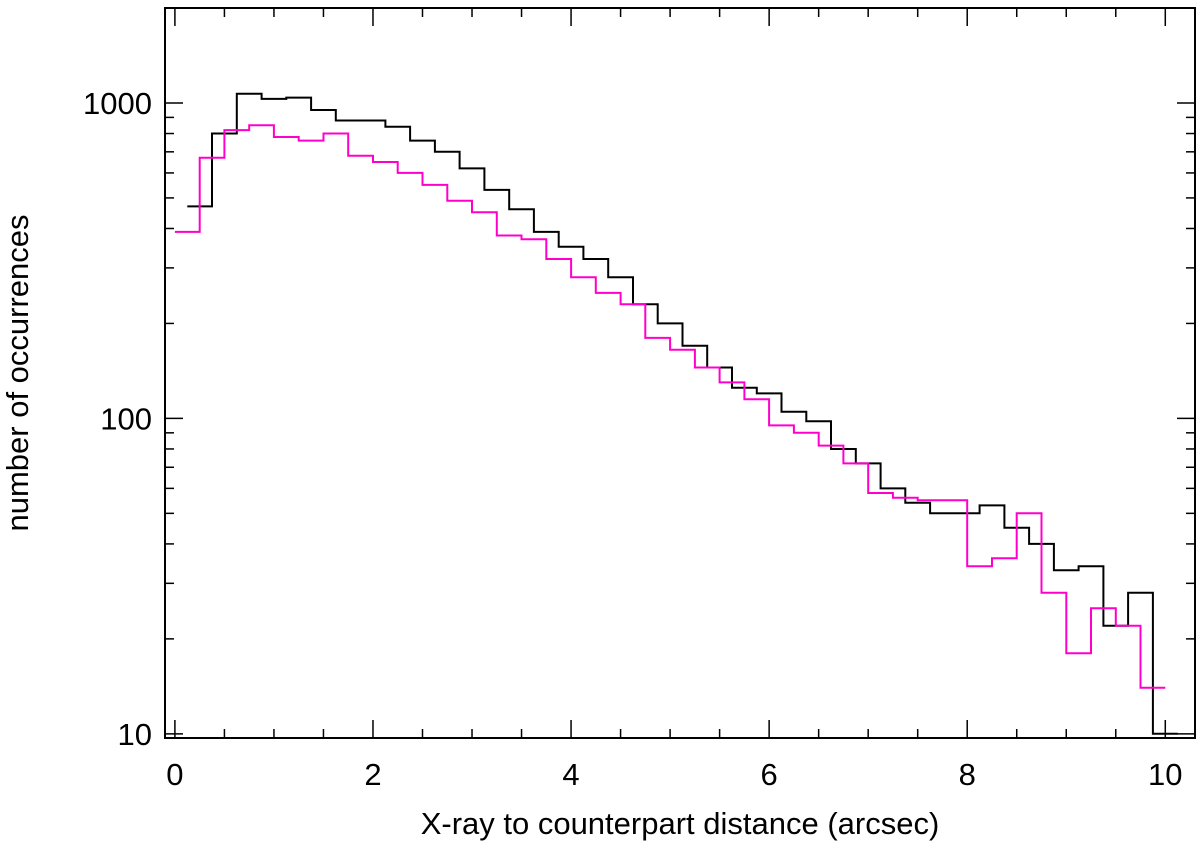 This screenshot has width=1200, height=844. I want to click on x-tick-label: 2, so click(372, 774).